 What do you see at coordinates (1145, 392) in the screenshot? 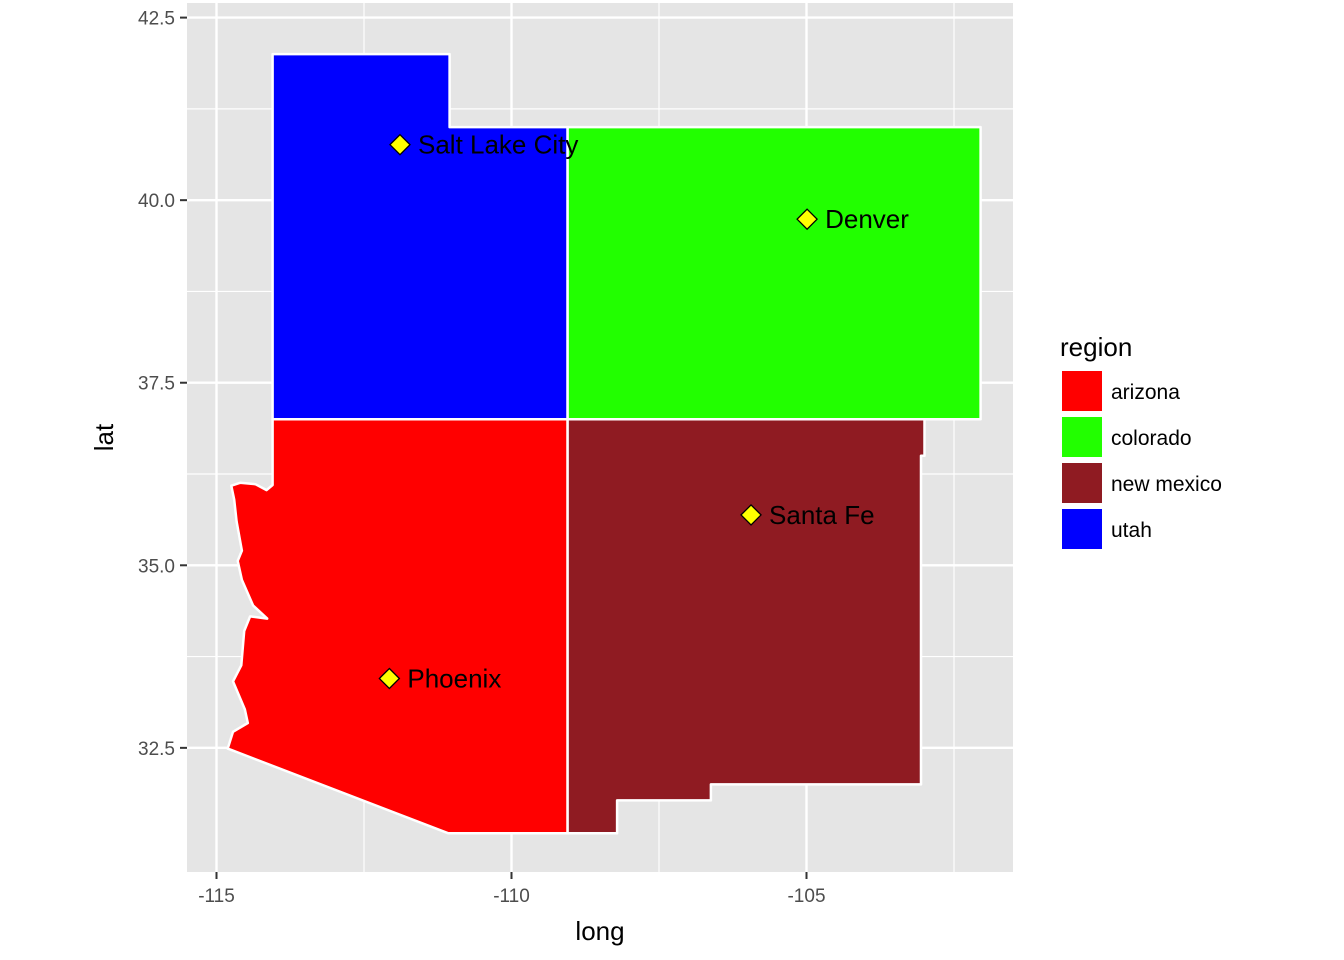
I see `legend-label: arizona` at bounding box center [1145, 392].